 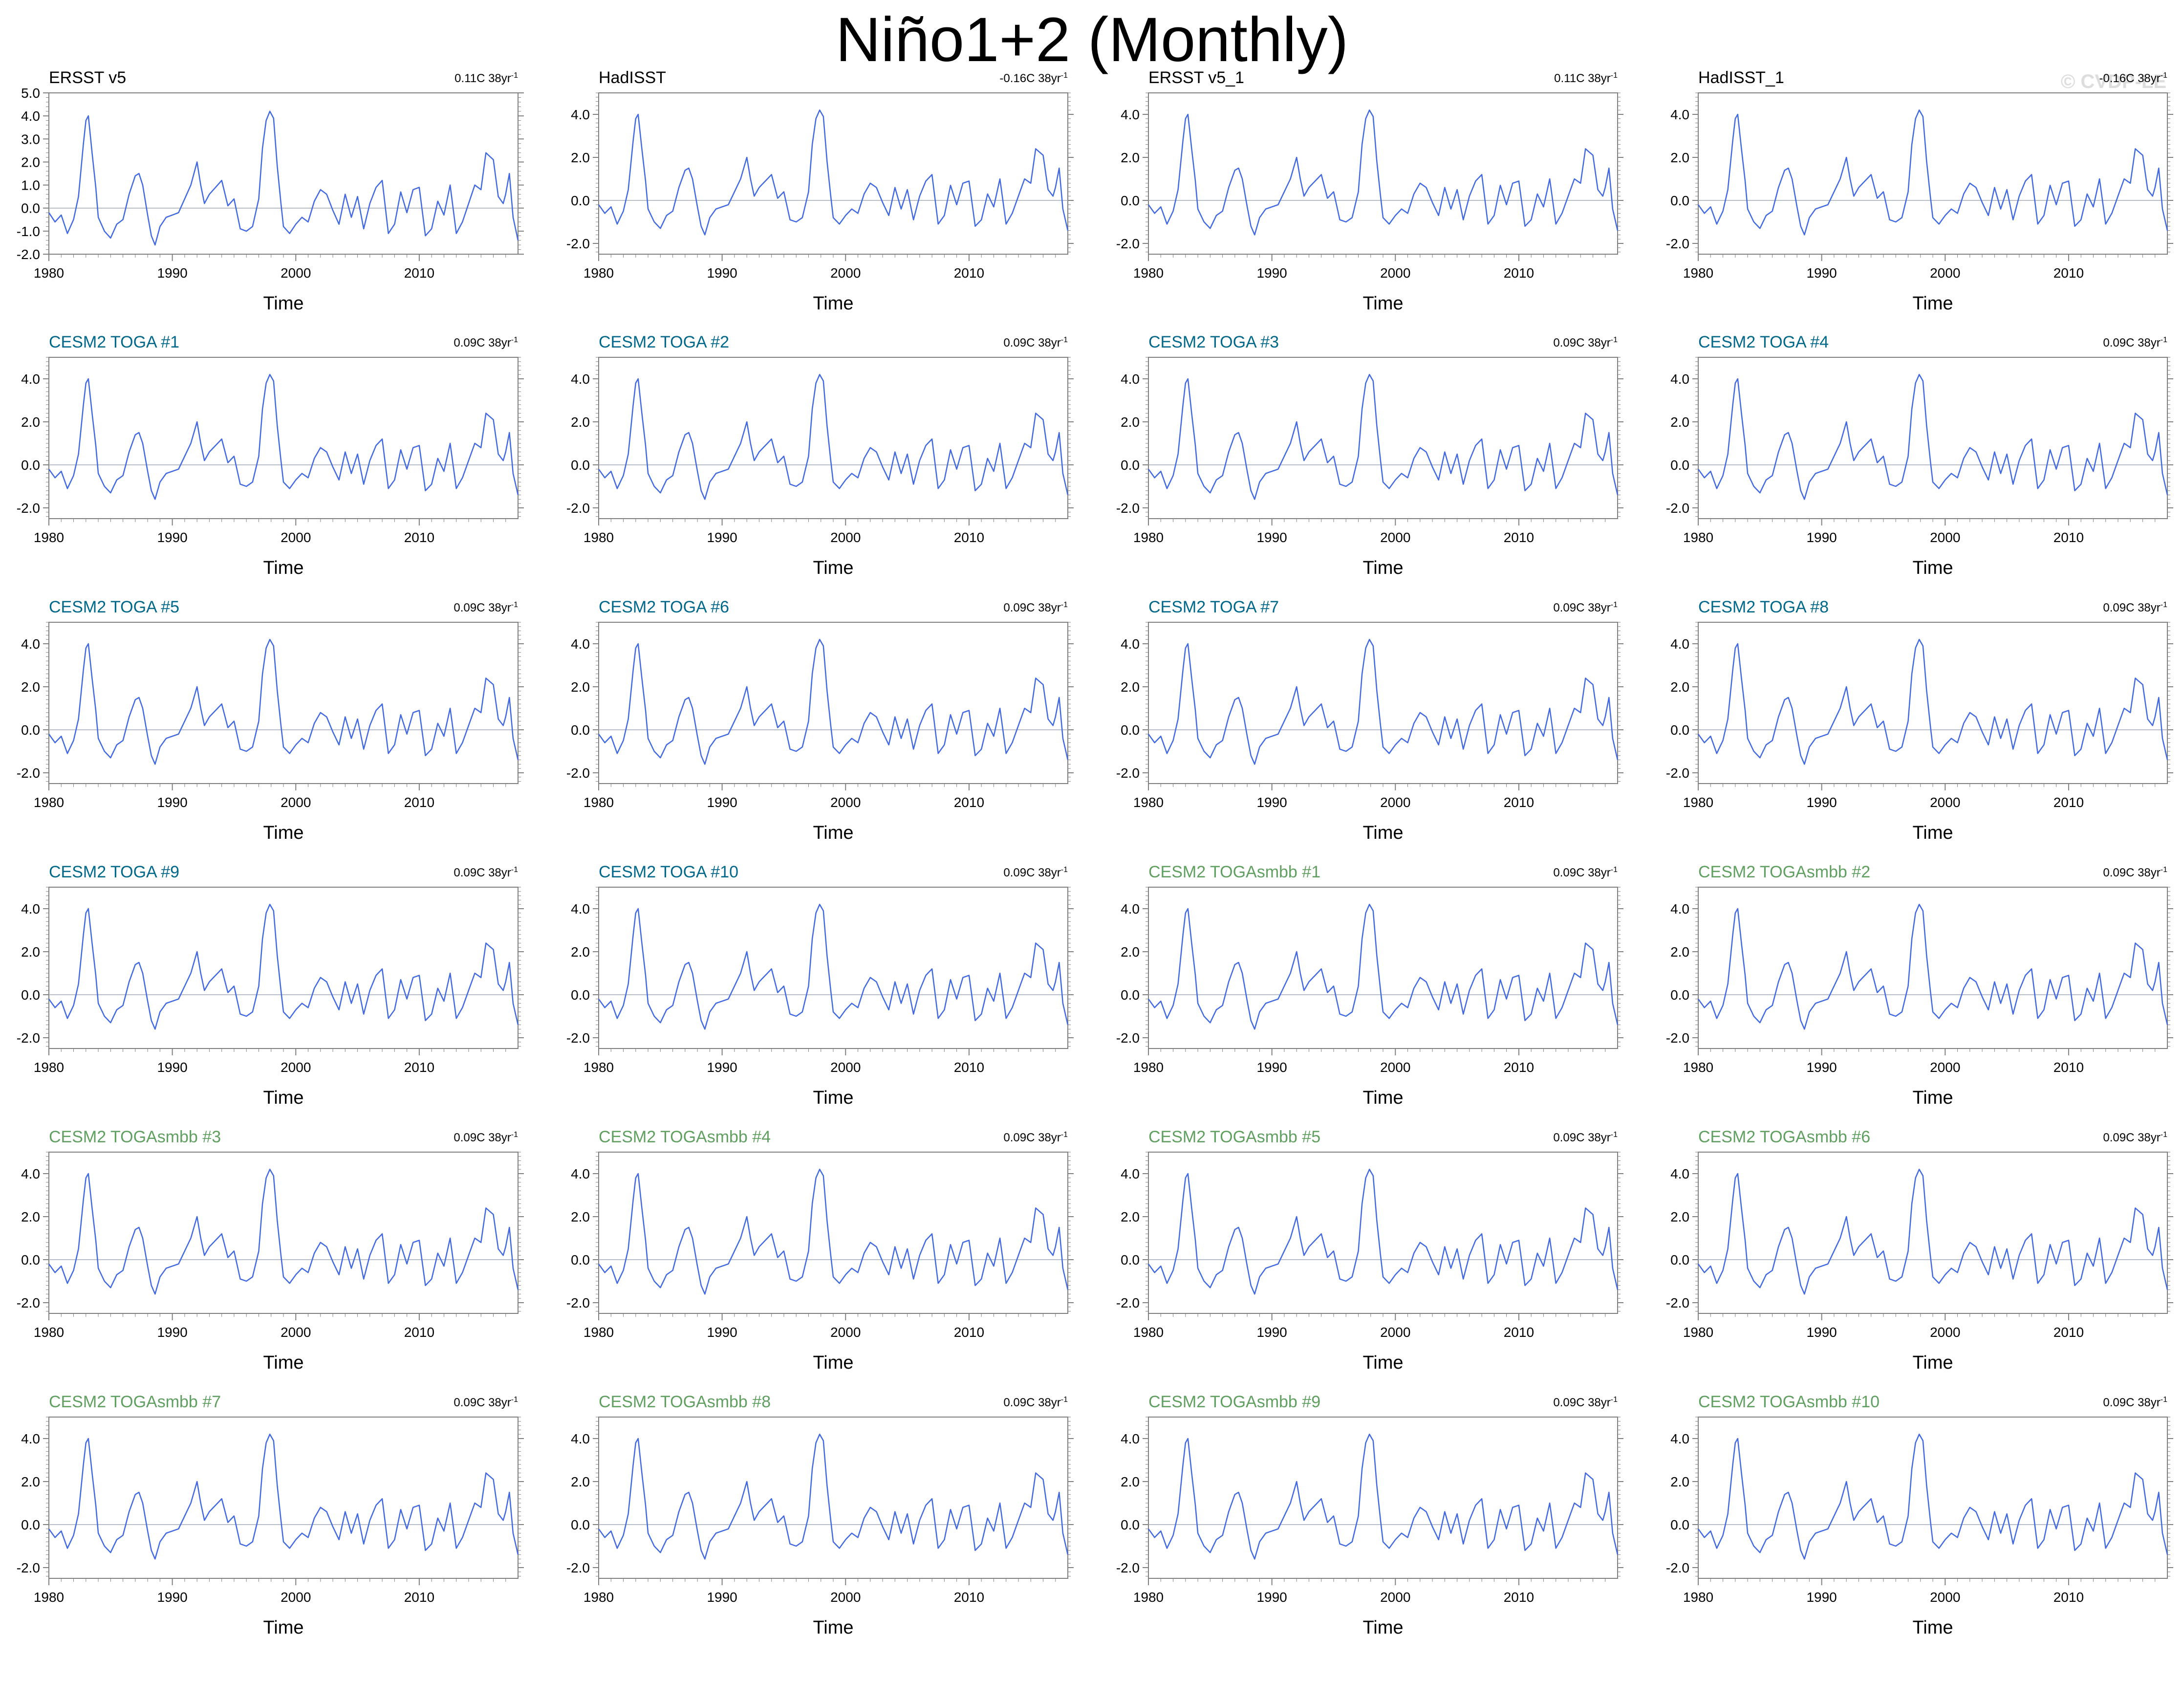 What do you see at coordinates (1763, 342) in the screenshot?
I see `panel-title: CESM2 TOGA #4` at bounding box center [1763, 342].